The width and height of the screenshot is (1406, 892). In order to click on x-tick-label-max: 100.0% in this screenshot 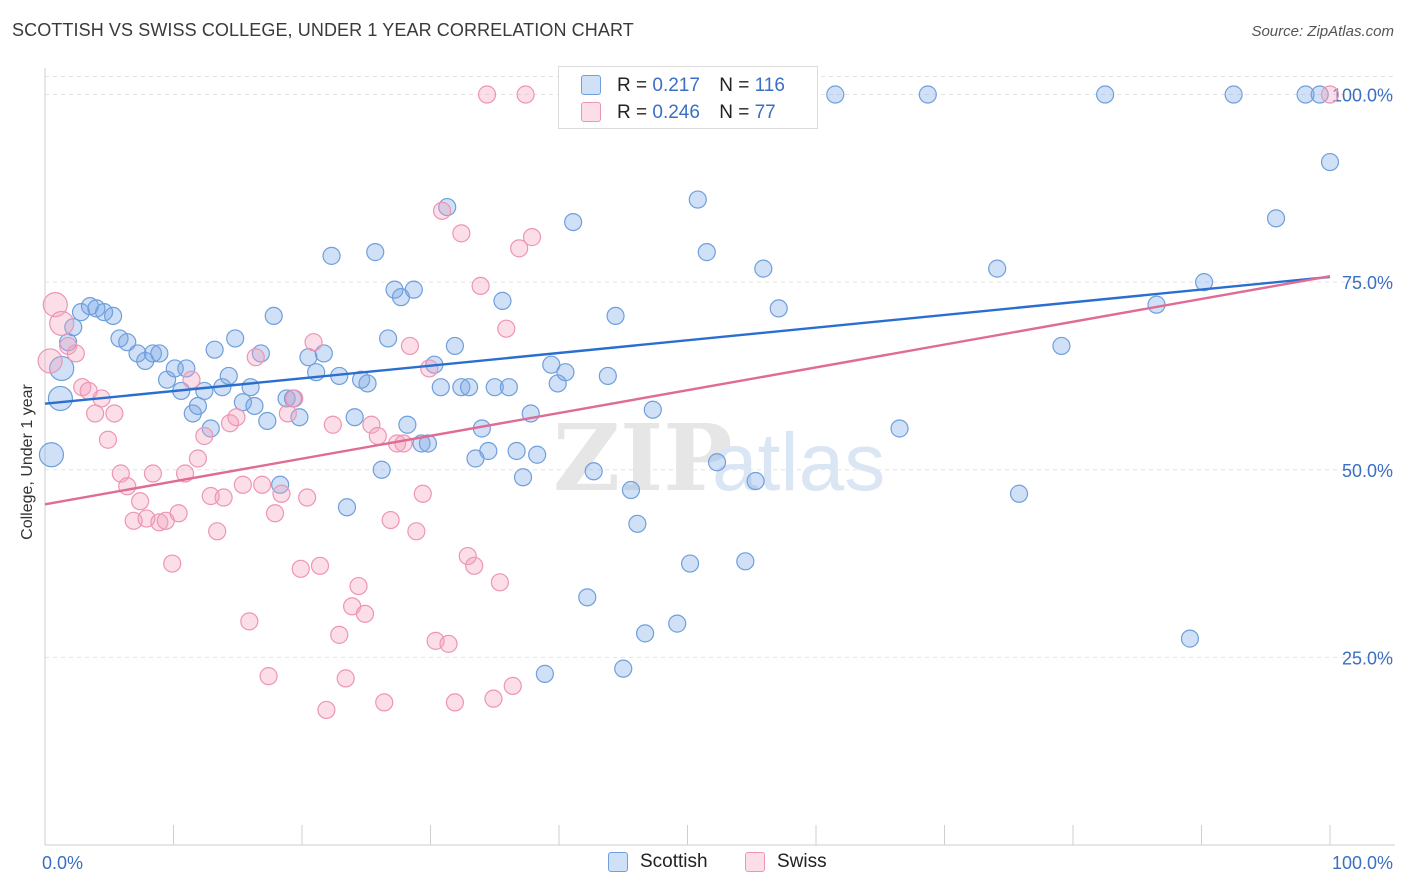, I will do `click(1362, 863)`.